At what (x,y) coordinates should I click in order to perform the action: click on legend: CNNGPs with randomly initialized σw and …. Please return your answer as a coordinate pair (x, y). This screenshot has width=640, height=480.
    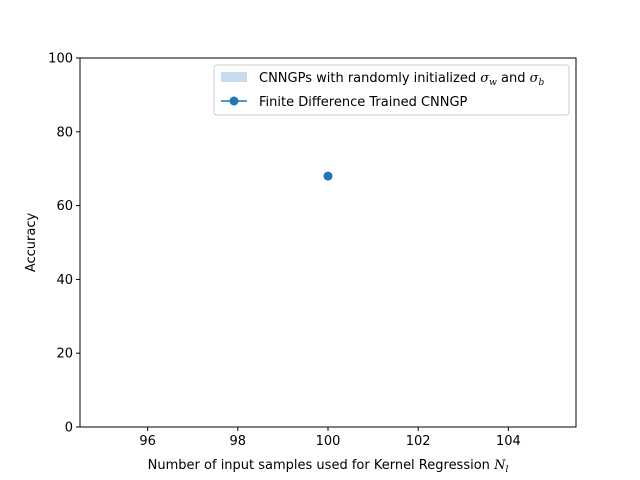
    Looking at the image, I should click on (391, 90).